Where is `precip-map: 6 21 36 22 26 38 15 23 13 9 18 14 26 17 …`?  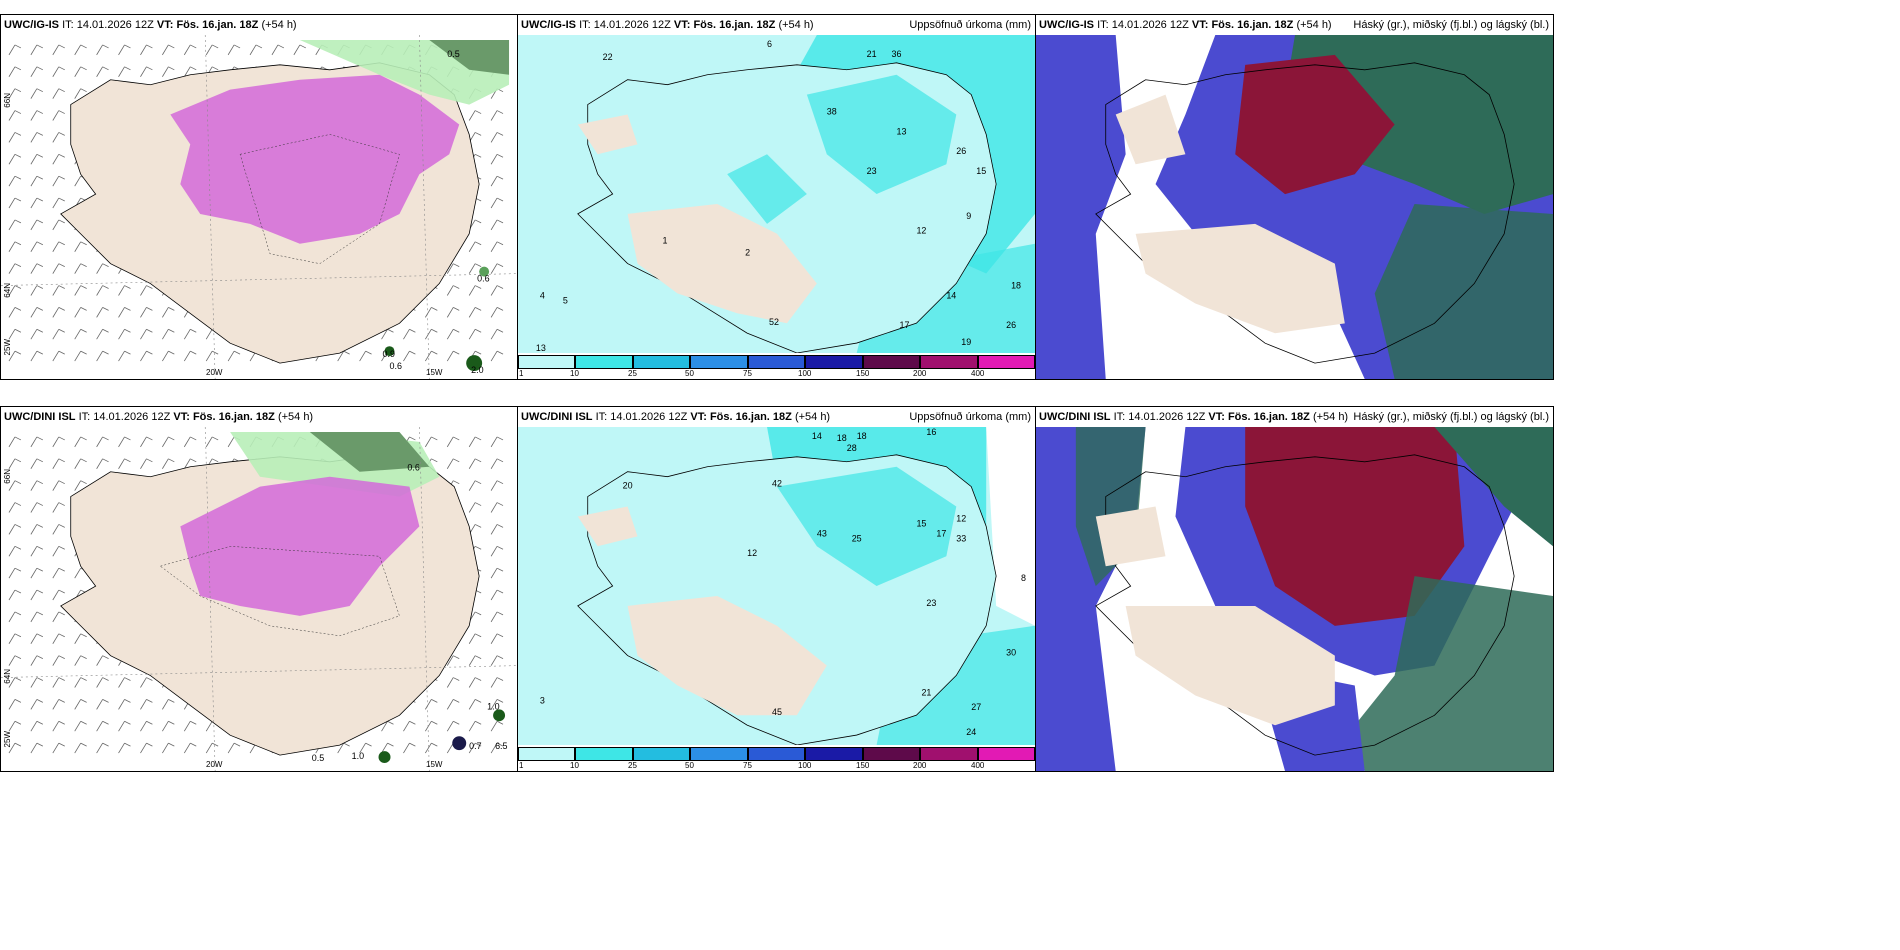
precip-map: 6 21 36 22 26 38 15 23 13 9 18 14 26 17 … is located at coordinates (776, 194).